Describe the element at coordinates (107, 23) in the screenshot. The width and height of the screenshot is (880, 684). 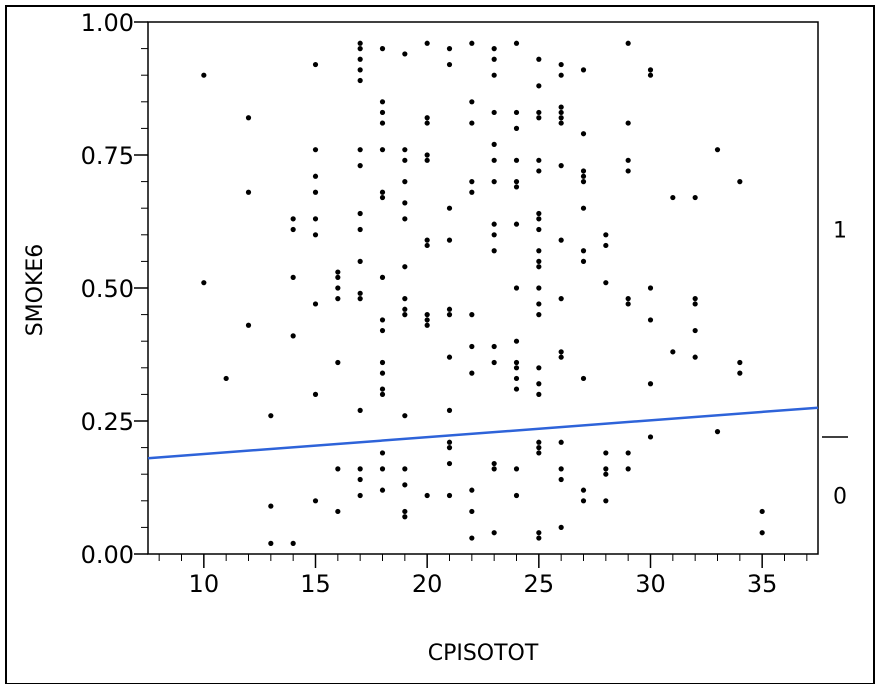
I see `y-tick-label: 1.00` at that location.